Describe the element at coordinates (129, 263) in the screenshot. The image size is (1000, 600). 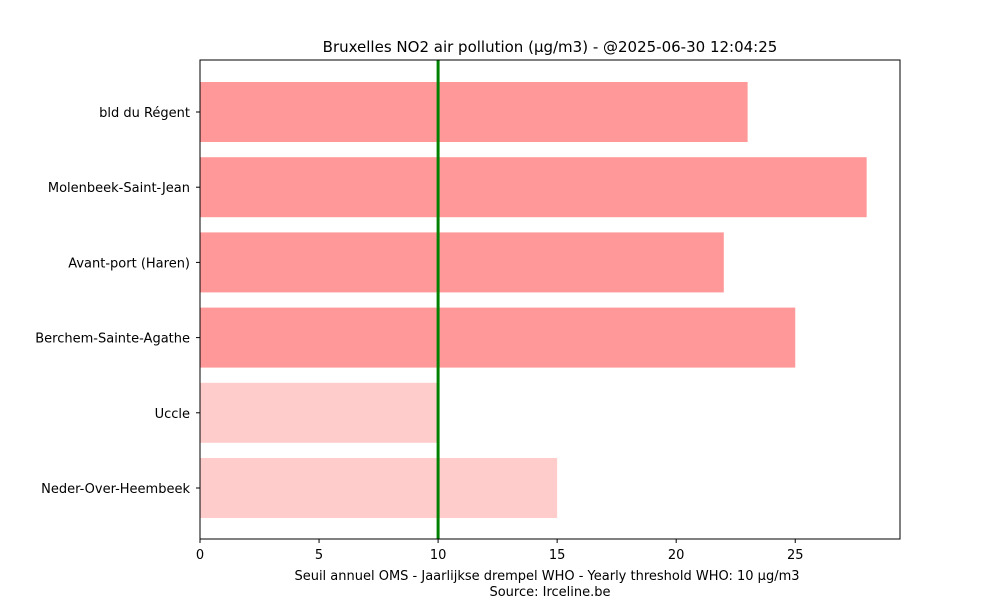
I see `y-tick-label: Avant-port (Haren)` at that location.